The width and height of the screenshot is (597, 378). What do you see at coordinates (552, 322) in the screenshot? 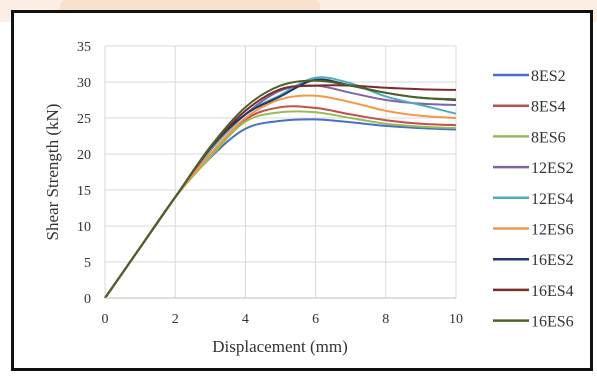
I see `legend-label-16es6: 16ES6` at bounding box center [552, 322].